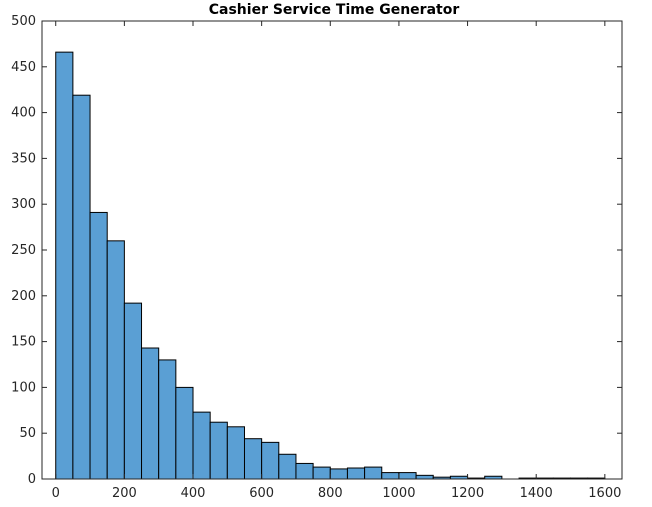 This screenshot has width=652, height=507. I want to click on y-tick-label: 200, so click(23, 296).